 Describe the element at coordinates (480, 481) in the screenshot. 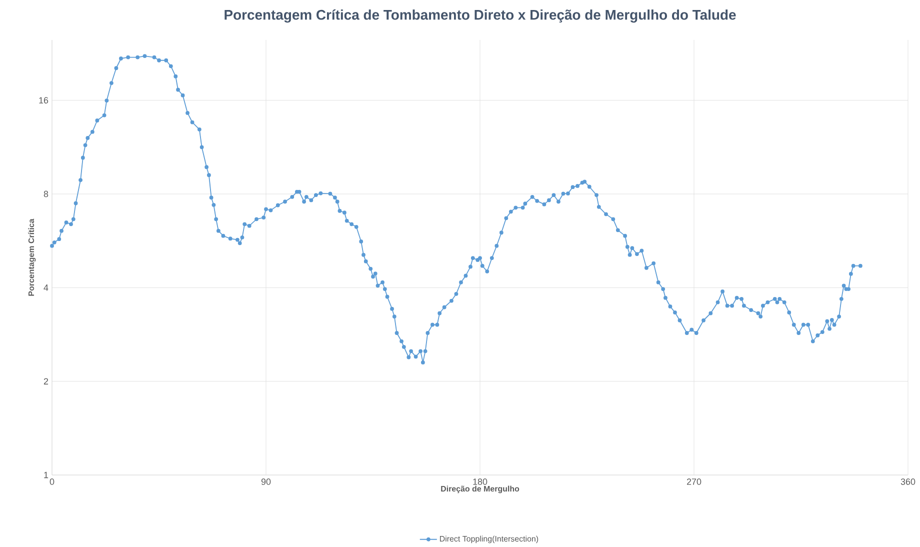

I see `x-tick-label: 180` at that location.